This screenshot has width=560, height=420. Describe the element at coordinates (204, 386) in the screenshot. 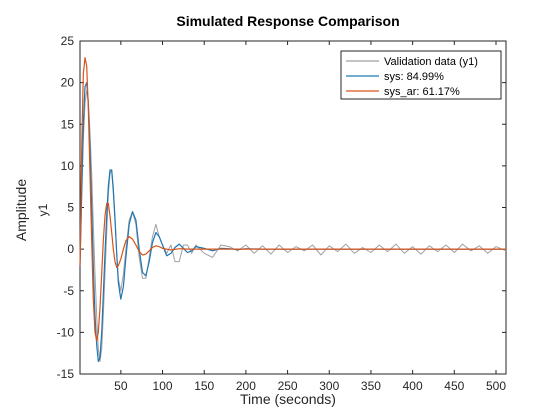

I see `x-tick-label: 150` at that location.